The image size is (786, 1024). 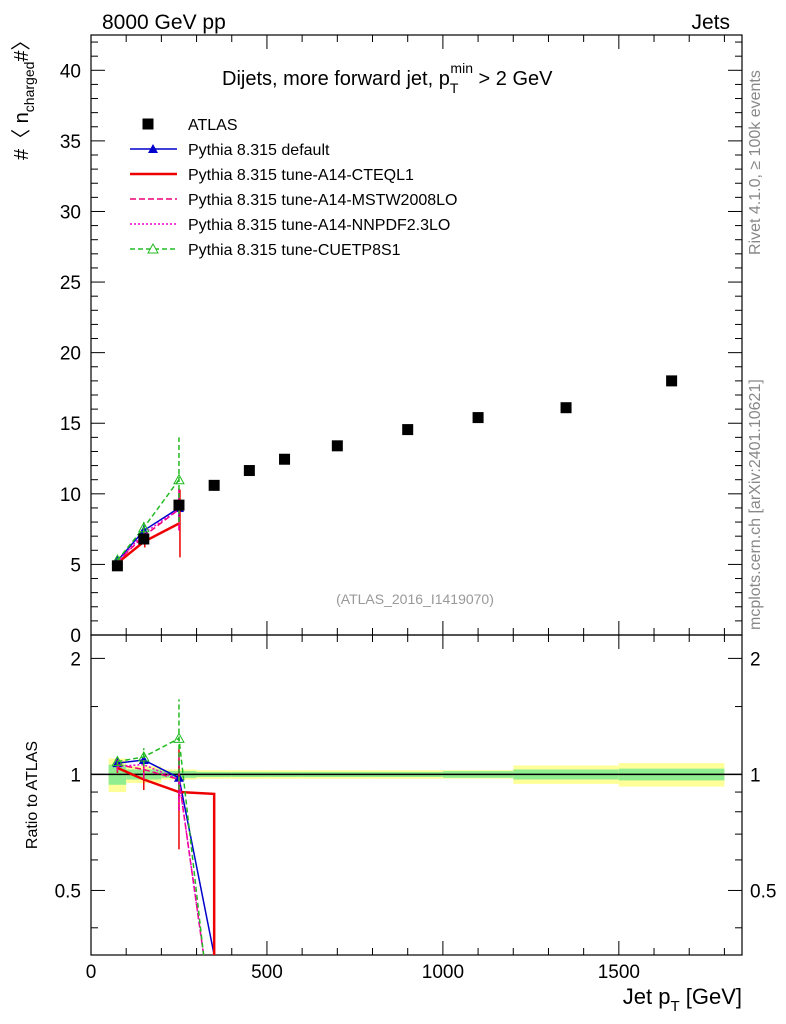 I want to click on y-tick-label: 20, so click(x=70, y=354).